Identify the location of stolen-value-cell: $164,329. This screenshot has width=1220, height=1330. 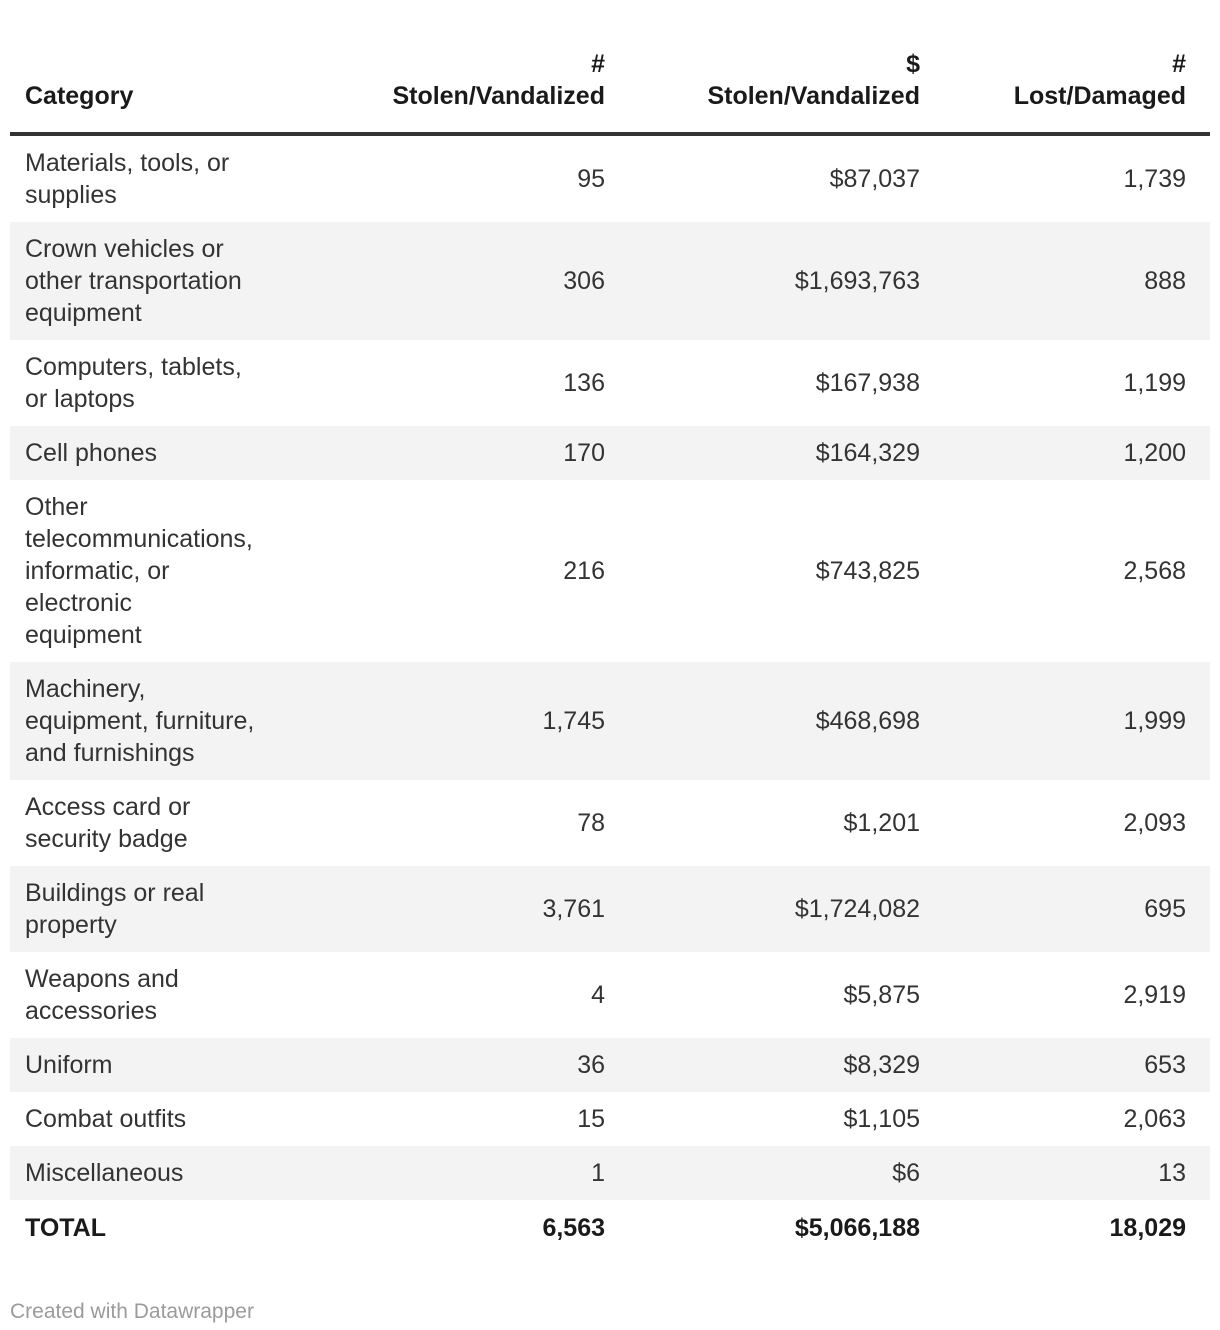
(867, 453).